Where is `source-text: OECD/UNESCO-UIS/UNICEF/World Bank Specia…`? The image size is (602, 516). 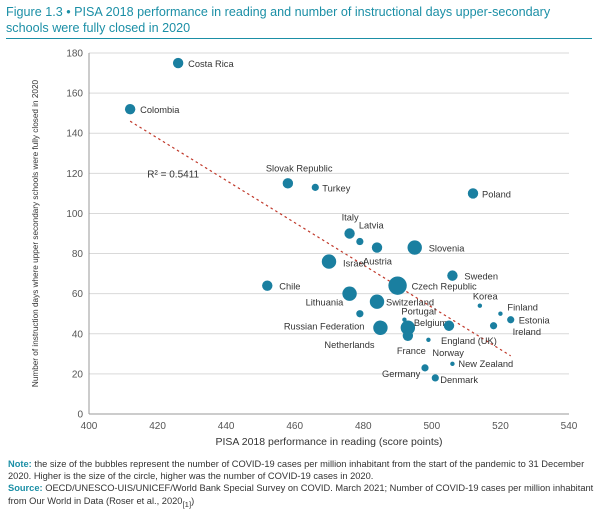
source-text: OECD/UNESCO-UIS/UNICEF/World Bank Specia… is located at coordinates (301, 494).